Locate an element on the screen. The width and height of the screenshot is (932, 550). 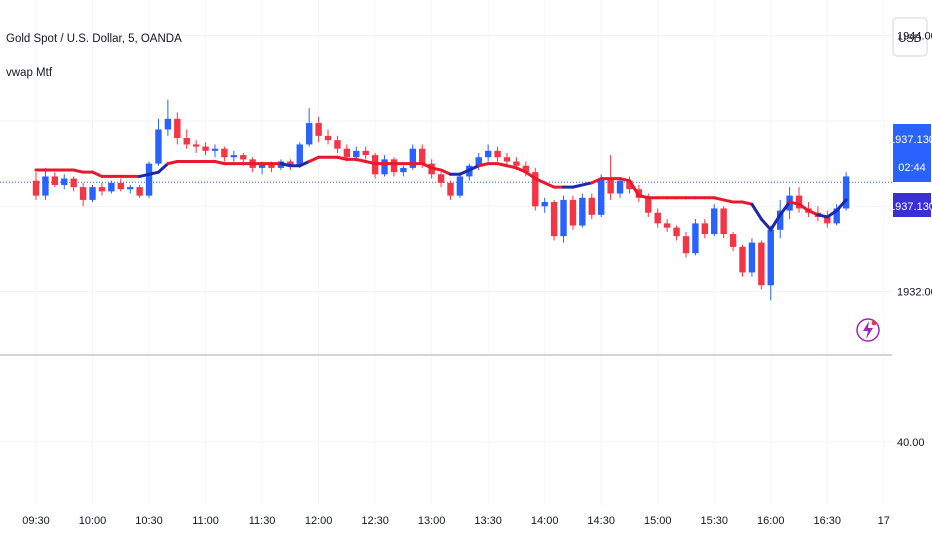
price-tag-value-secondary: 1937.130 is located at coordinates (910, 207).